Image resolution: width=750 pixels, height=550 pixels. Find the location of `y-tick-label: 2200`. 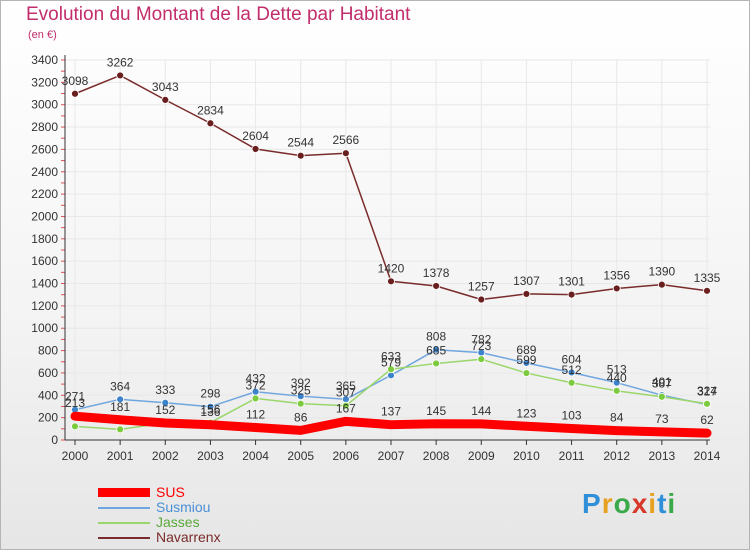

y-tick-label: 2200 is located at coordinates (44, 194).